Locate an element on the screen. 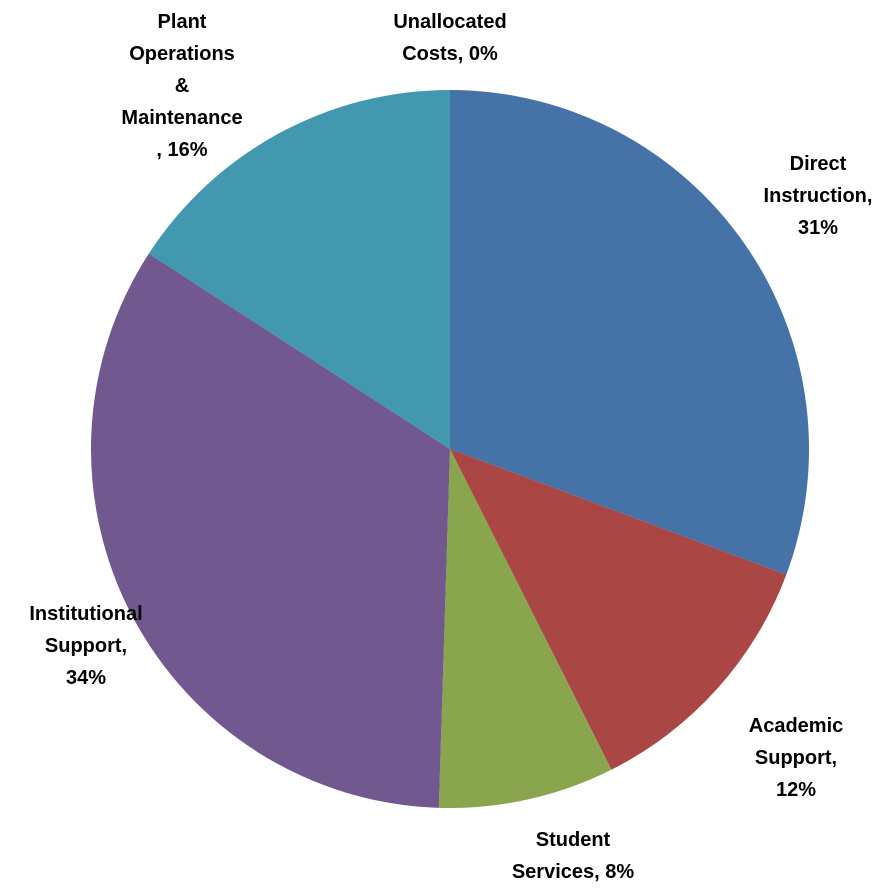 This screenshot has width=893, height=894. slice-label-direct-instruction: Direct Instruction, 31% is located at coordinates (818, 196).